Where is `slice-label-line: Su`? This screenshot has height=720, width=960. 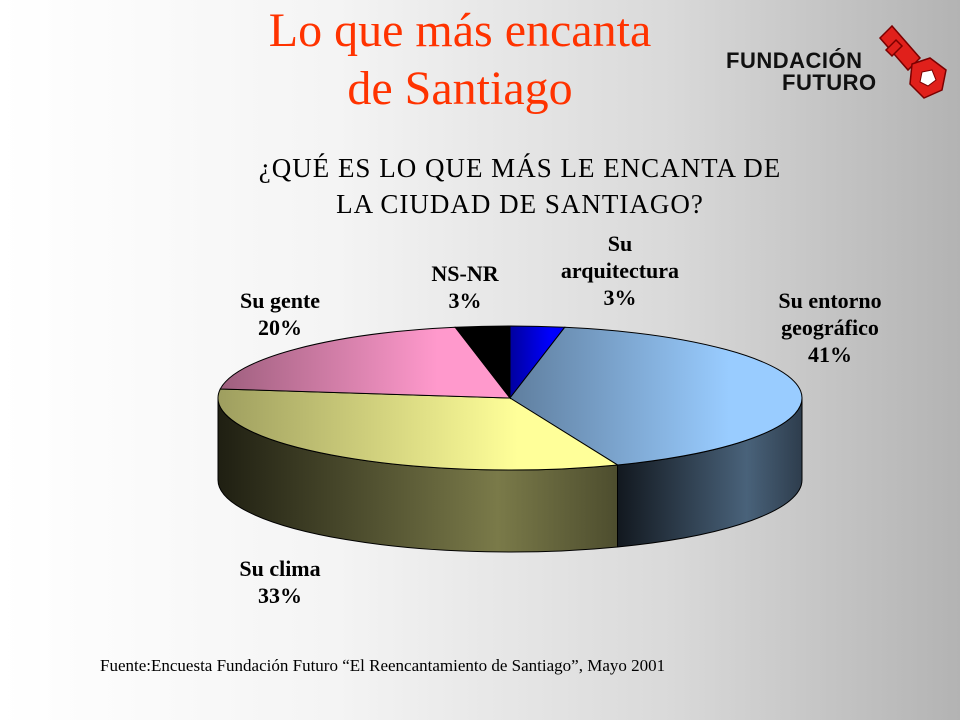 slice-label-line: Su is located at coordinates (620, 243).